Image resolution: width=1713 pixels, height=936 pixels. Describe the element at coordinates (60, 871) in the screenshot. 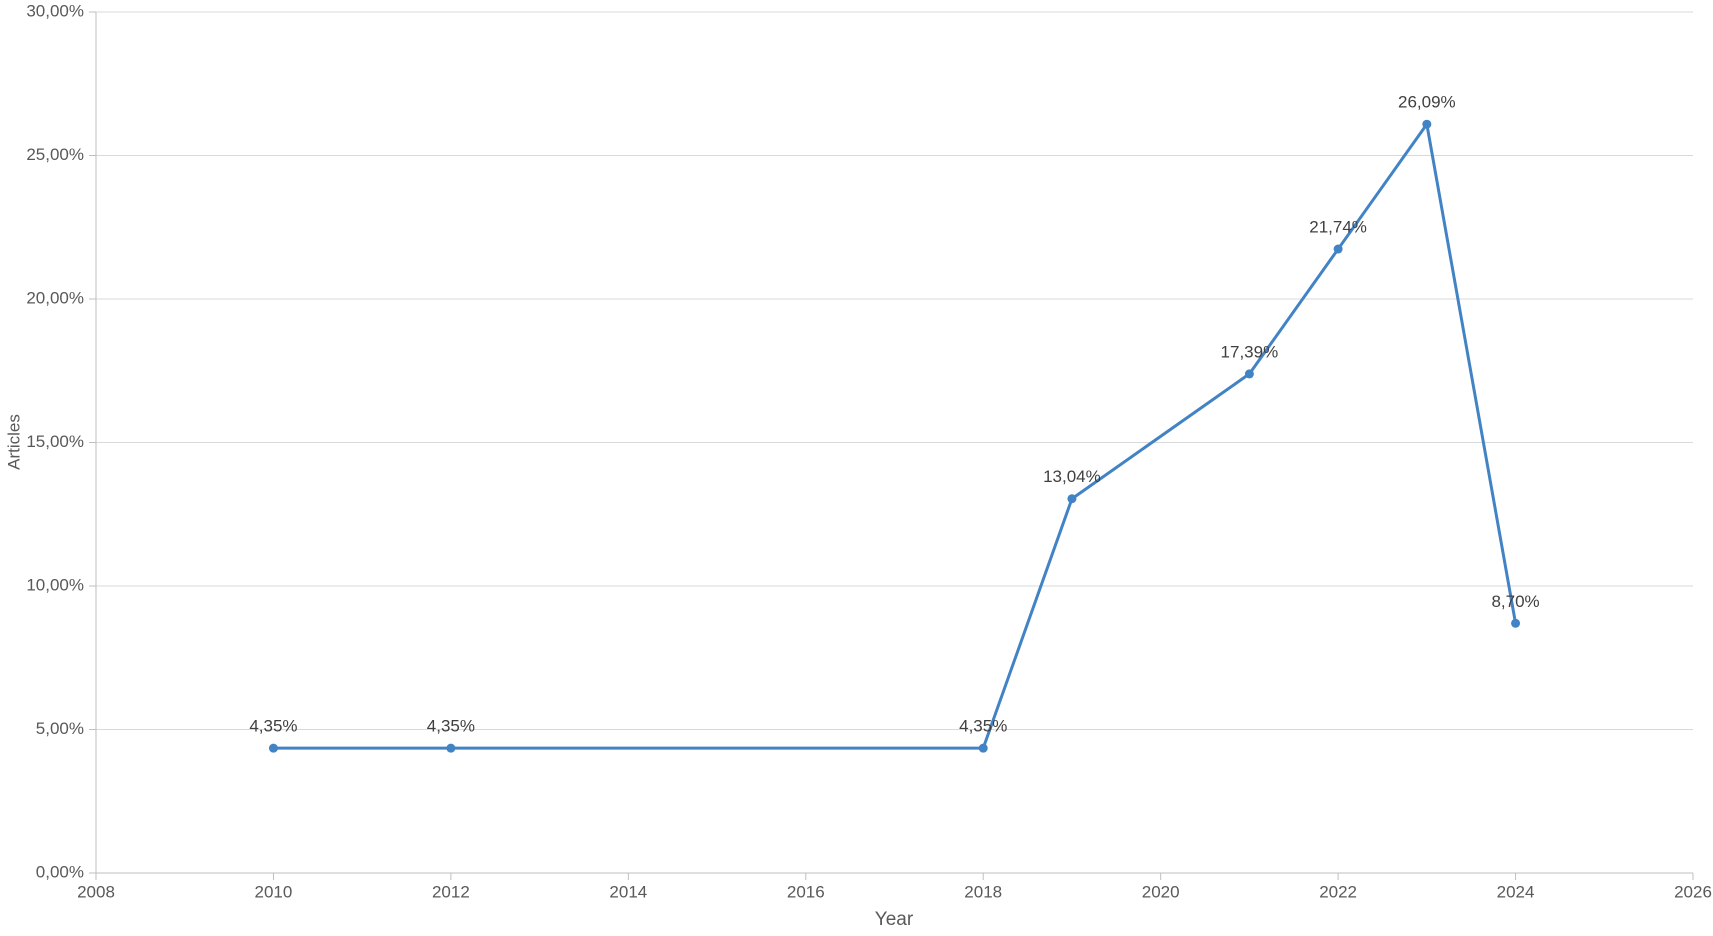

I see `y-tick-label: 0,00%` at that location.